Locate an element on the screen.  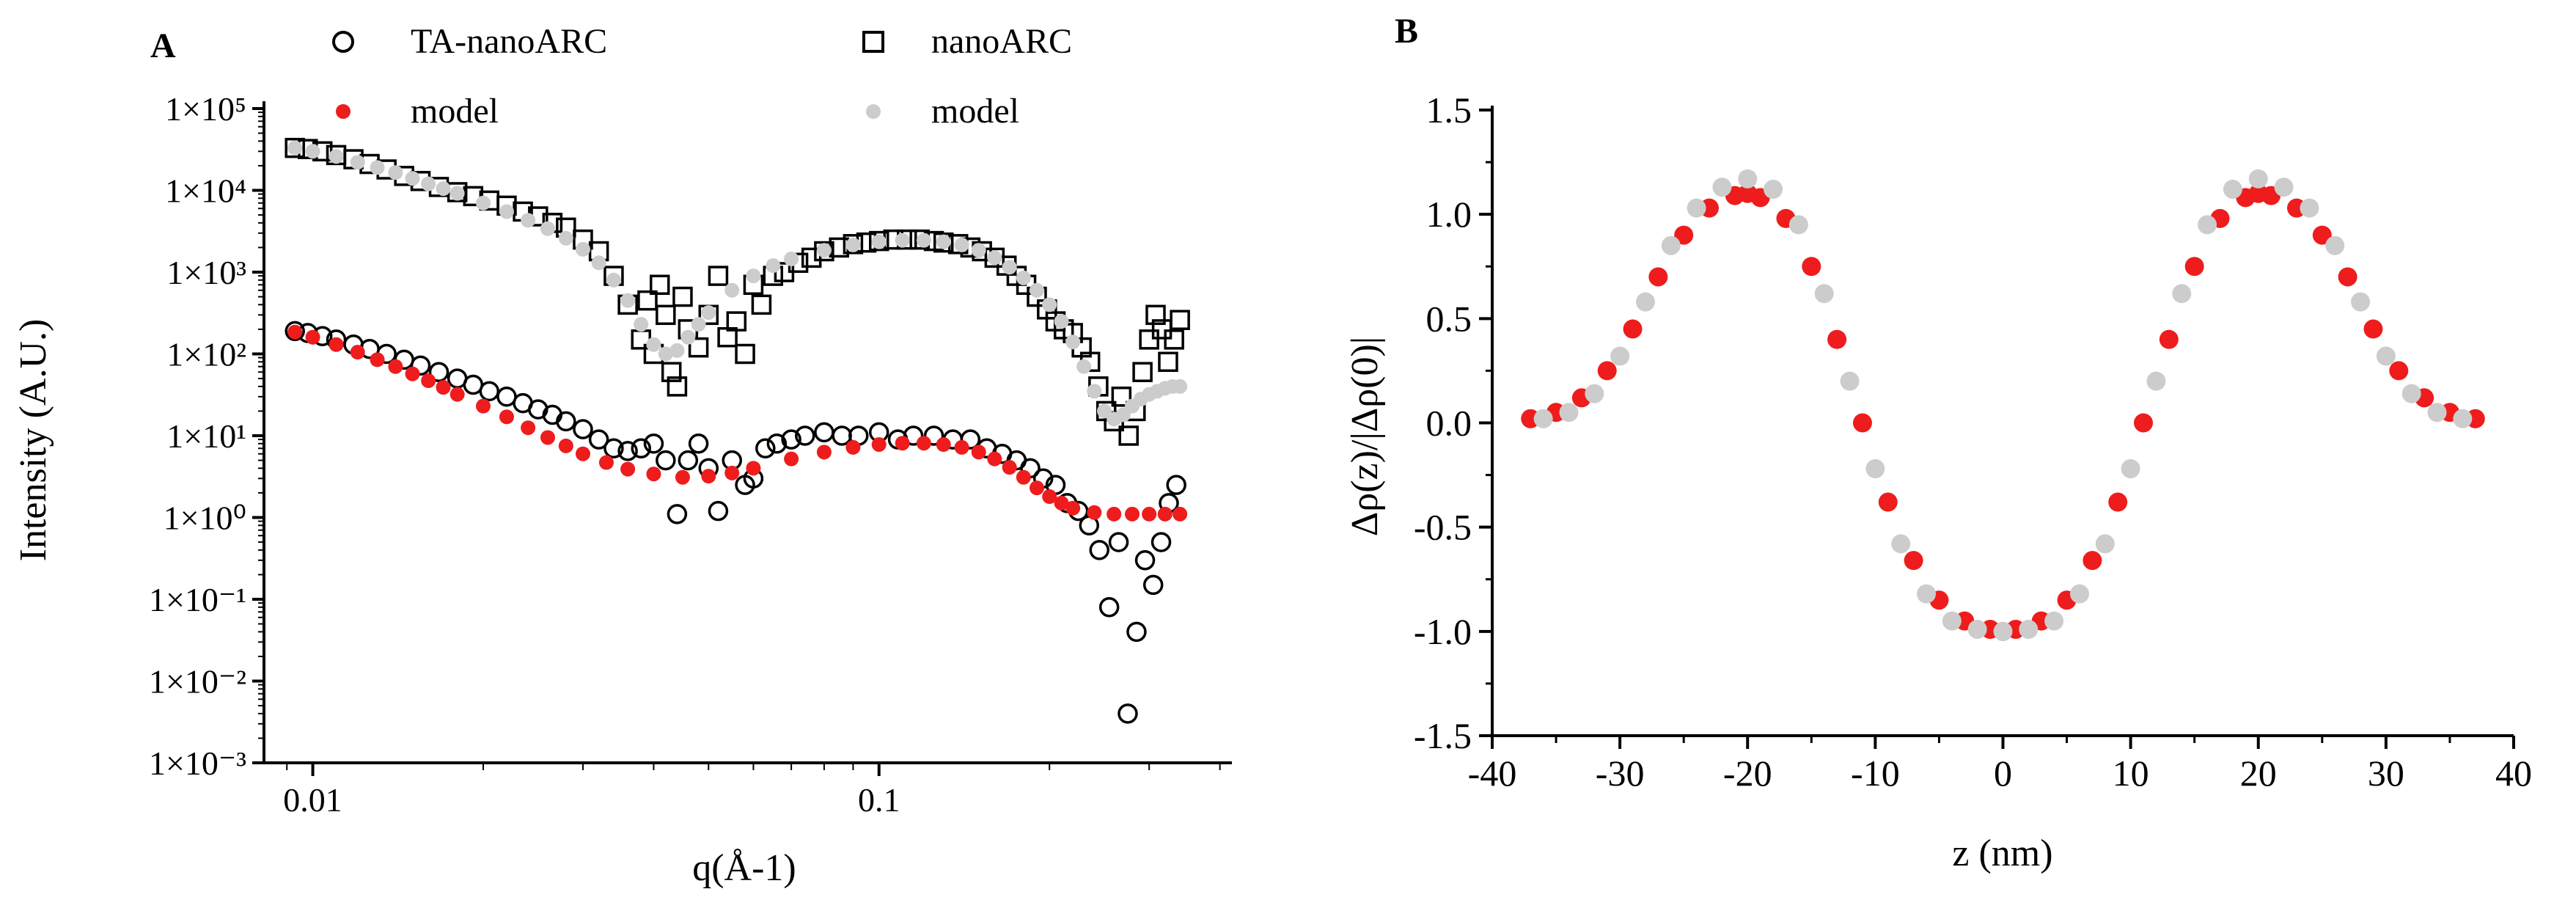
panel-a-letter: A is located at coordinates (163, 45).